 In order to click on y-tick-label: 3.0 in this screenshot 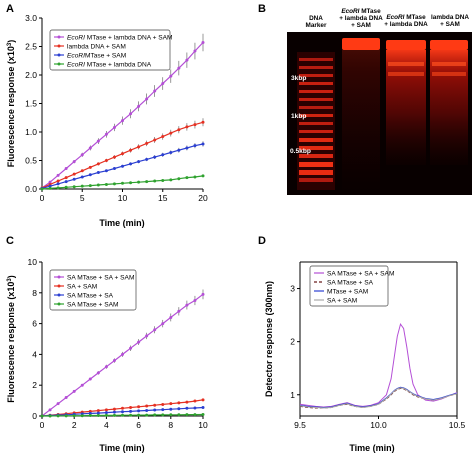, I will do `click(31, 18)`.